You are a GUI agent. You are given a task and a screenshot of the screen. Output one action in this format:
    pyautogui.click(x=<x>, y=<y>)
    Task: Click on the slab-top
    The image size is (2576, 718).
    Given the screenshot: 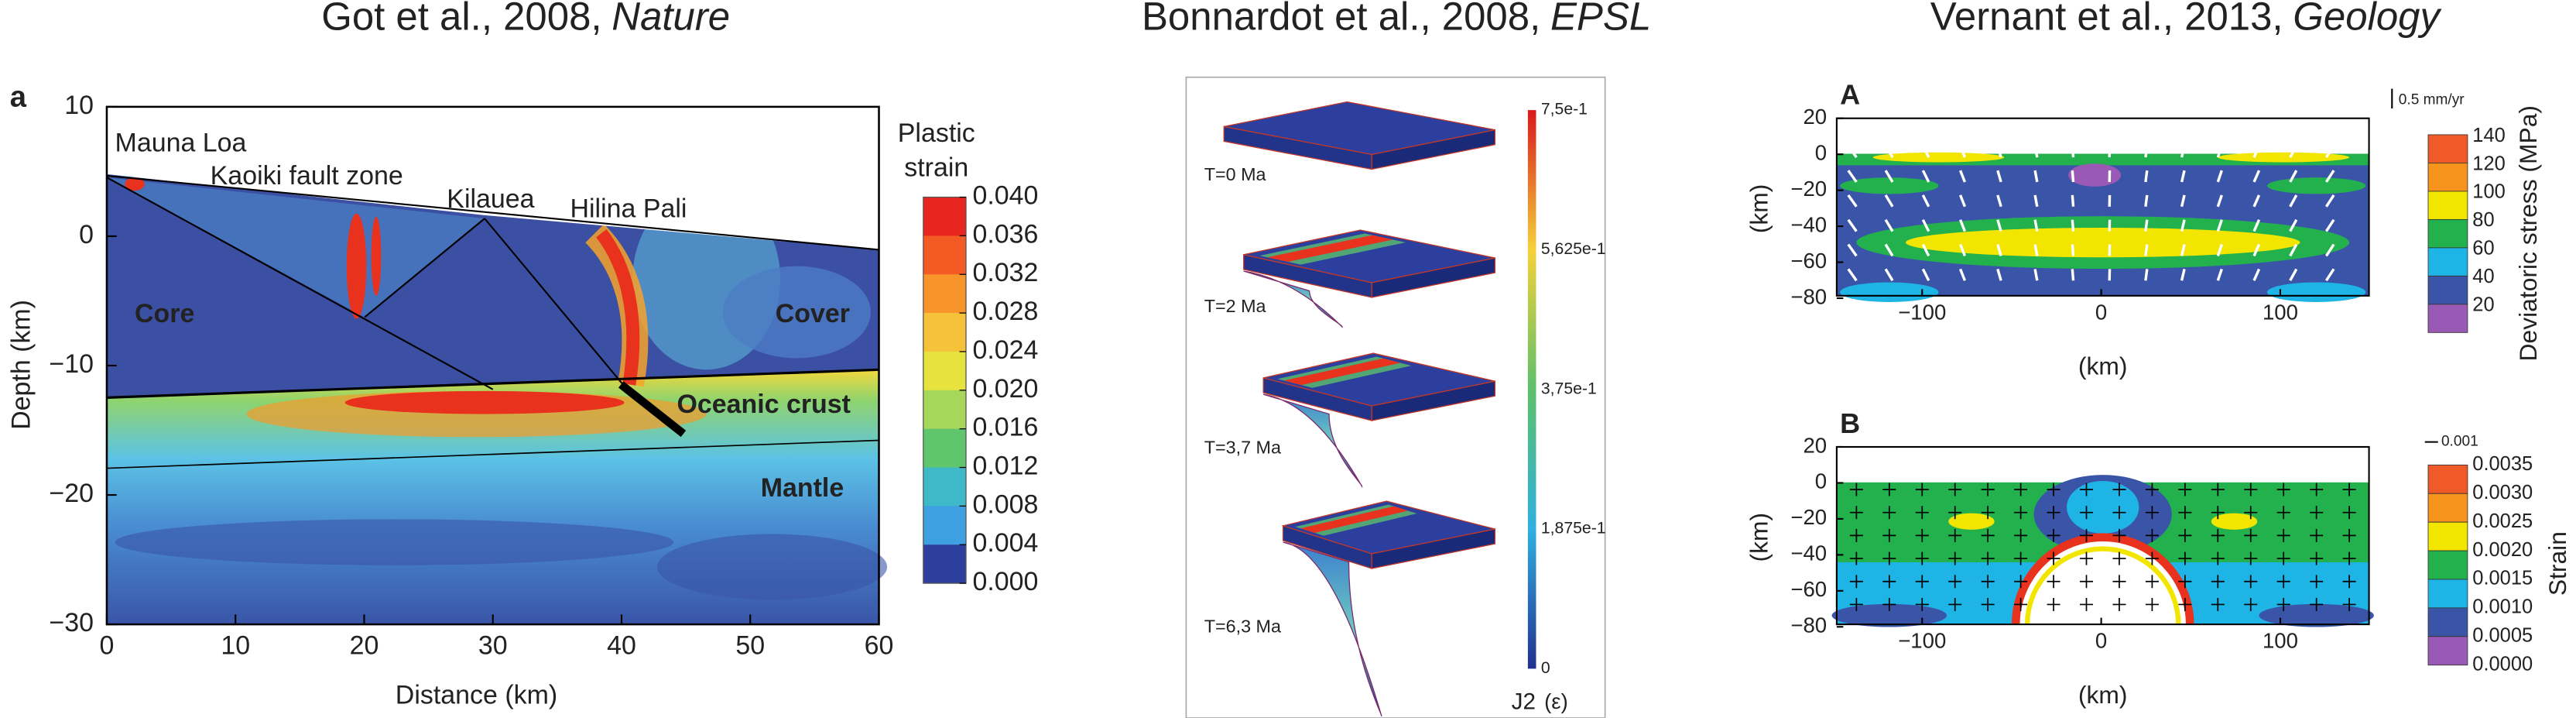 What is the action you would take?
    pyautogui.click(x=1359, y=128)
    